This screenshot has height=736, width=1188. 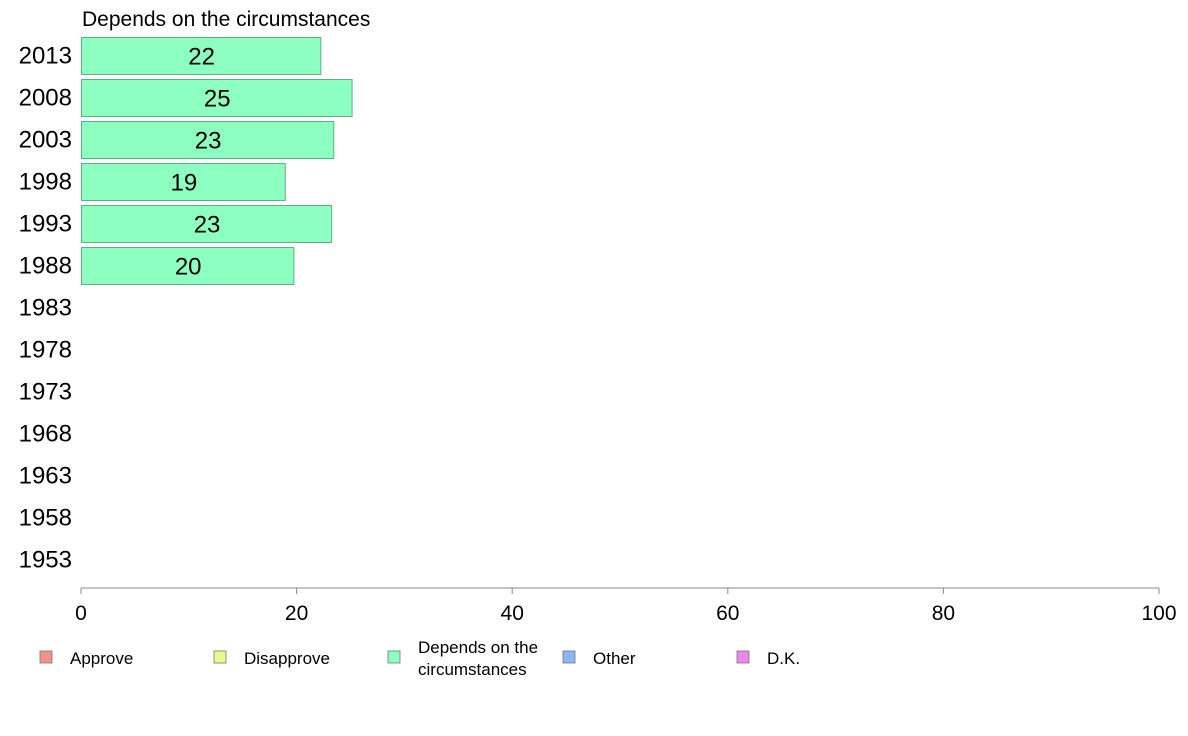 What do you see at coordinates (512, 613) in the screenshot?
I see `x-tick-label: 40` at bounding box center [512, 613].